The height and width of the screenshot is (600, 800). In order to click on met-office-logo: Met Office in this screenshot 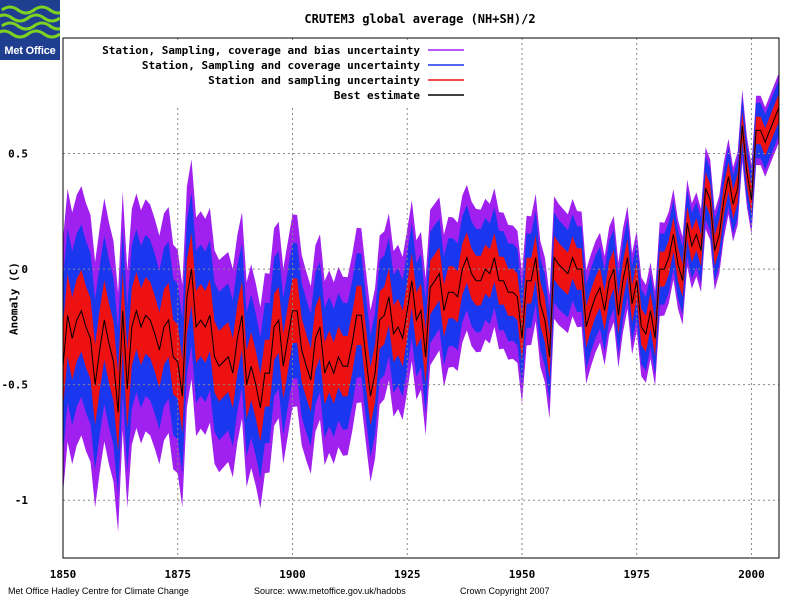, I will do `click(30, 30)`.